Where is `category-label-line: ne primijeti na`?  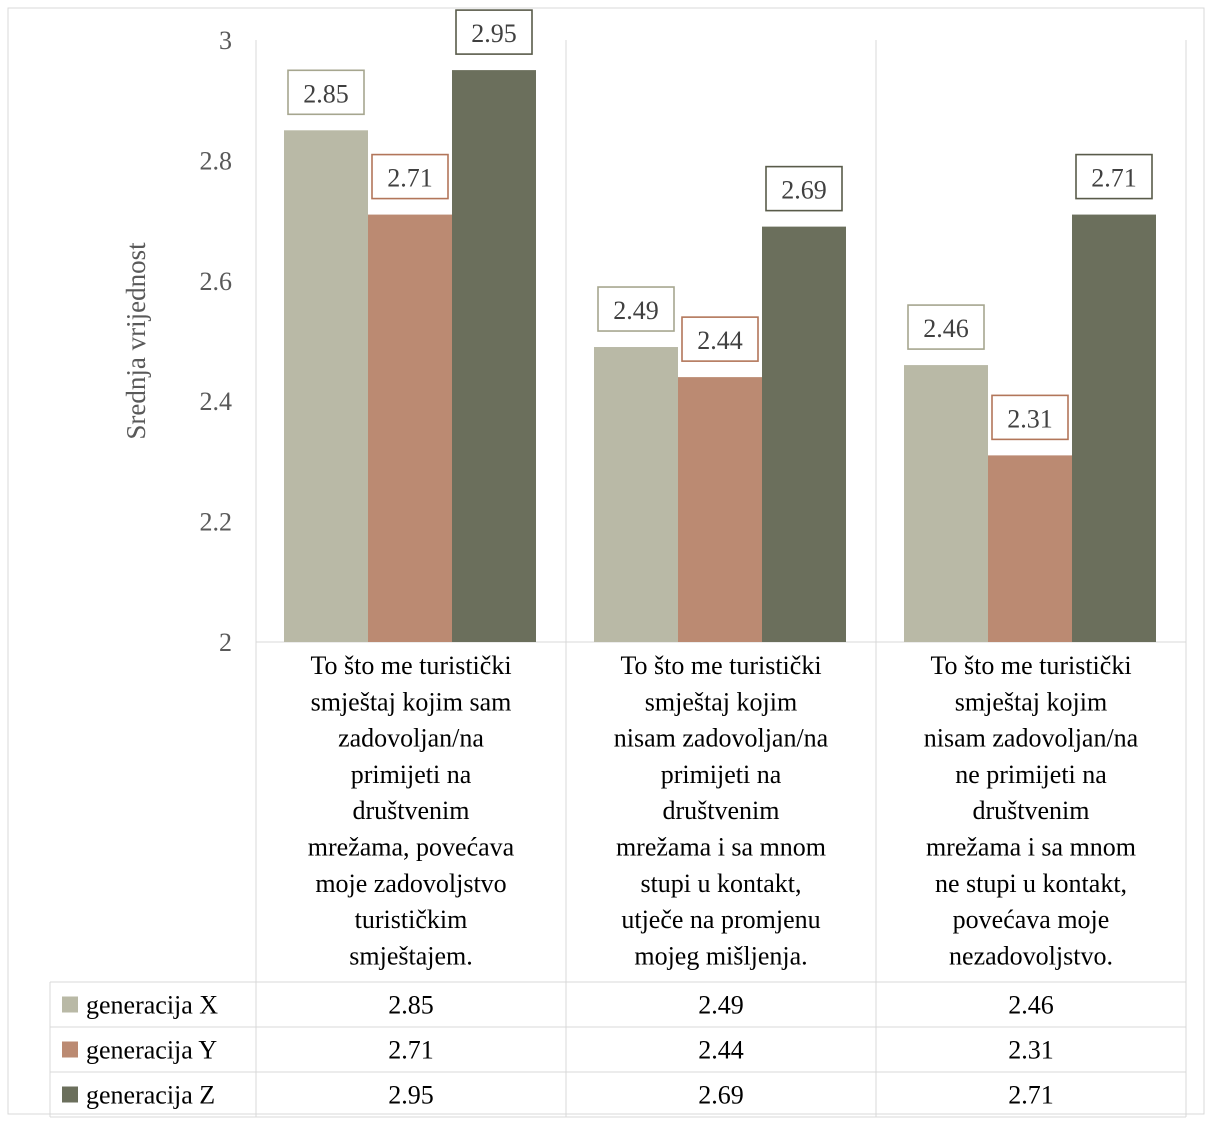 category-label-line: ne primijeti na is located at coordinates (1031, 774).